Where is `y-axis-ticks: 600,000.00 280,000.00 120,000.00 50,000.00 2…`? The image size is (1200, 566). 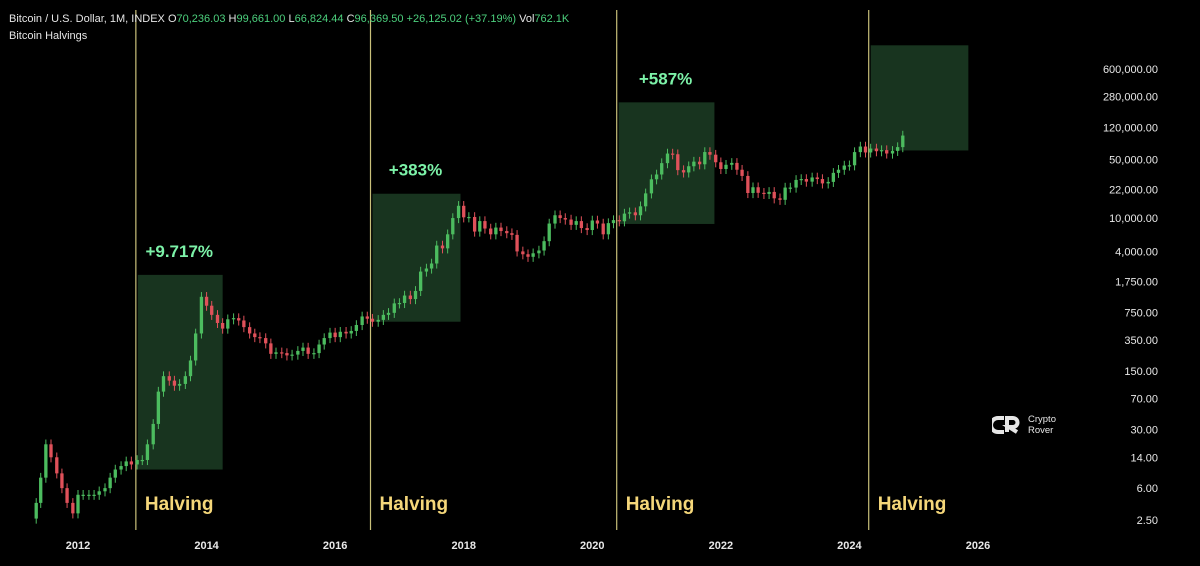
y-axis-ticks: 600,000.00 280,000.00 120,000.00 50,000.00 2… is located at coordinates (1130, 295).